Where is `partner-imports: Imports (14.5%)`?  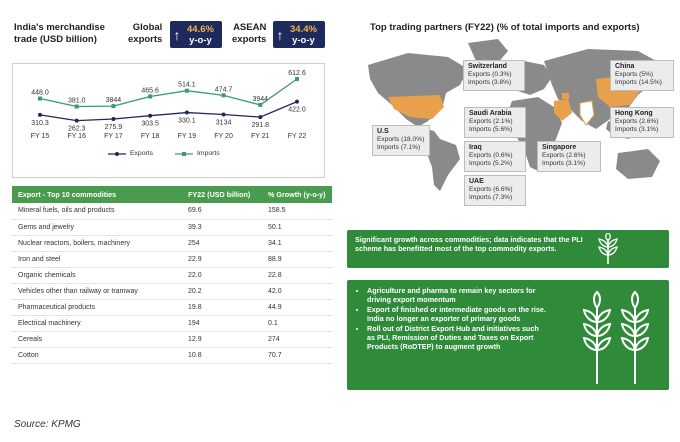 partner-imports: Imports (14.5%) is located at coordinates (638, 83).